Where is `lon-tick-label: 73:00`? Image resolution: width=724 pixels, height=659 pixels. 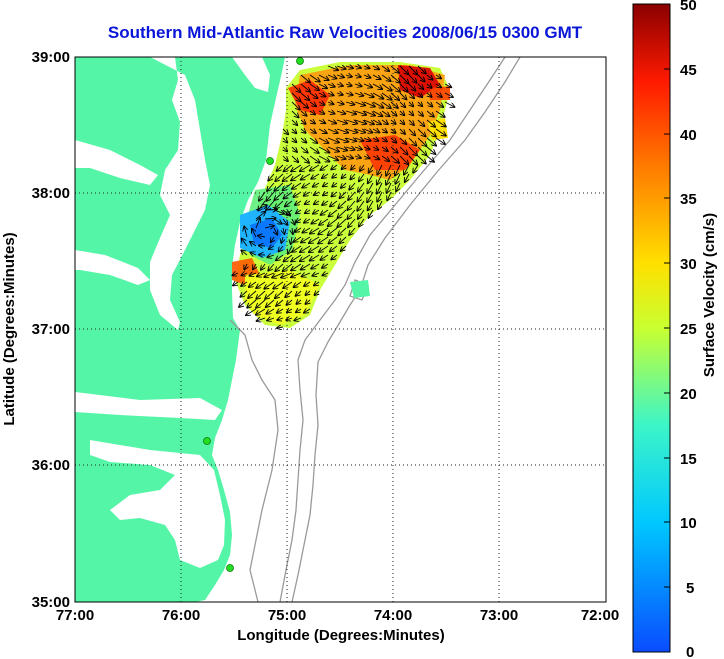 lon-tick-label: 73:00 is located at coordinates (499, 615).